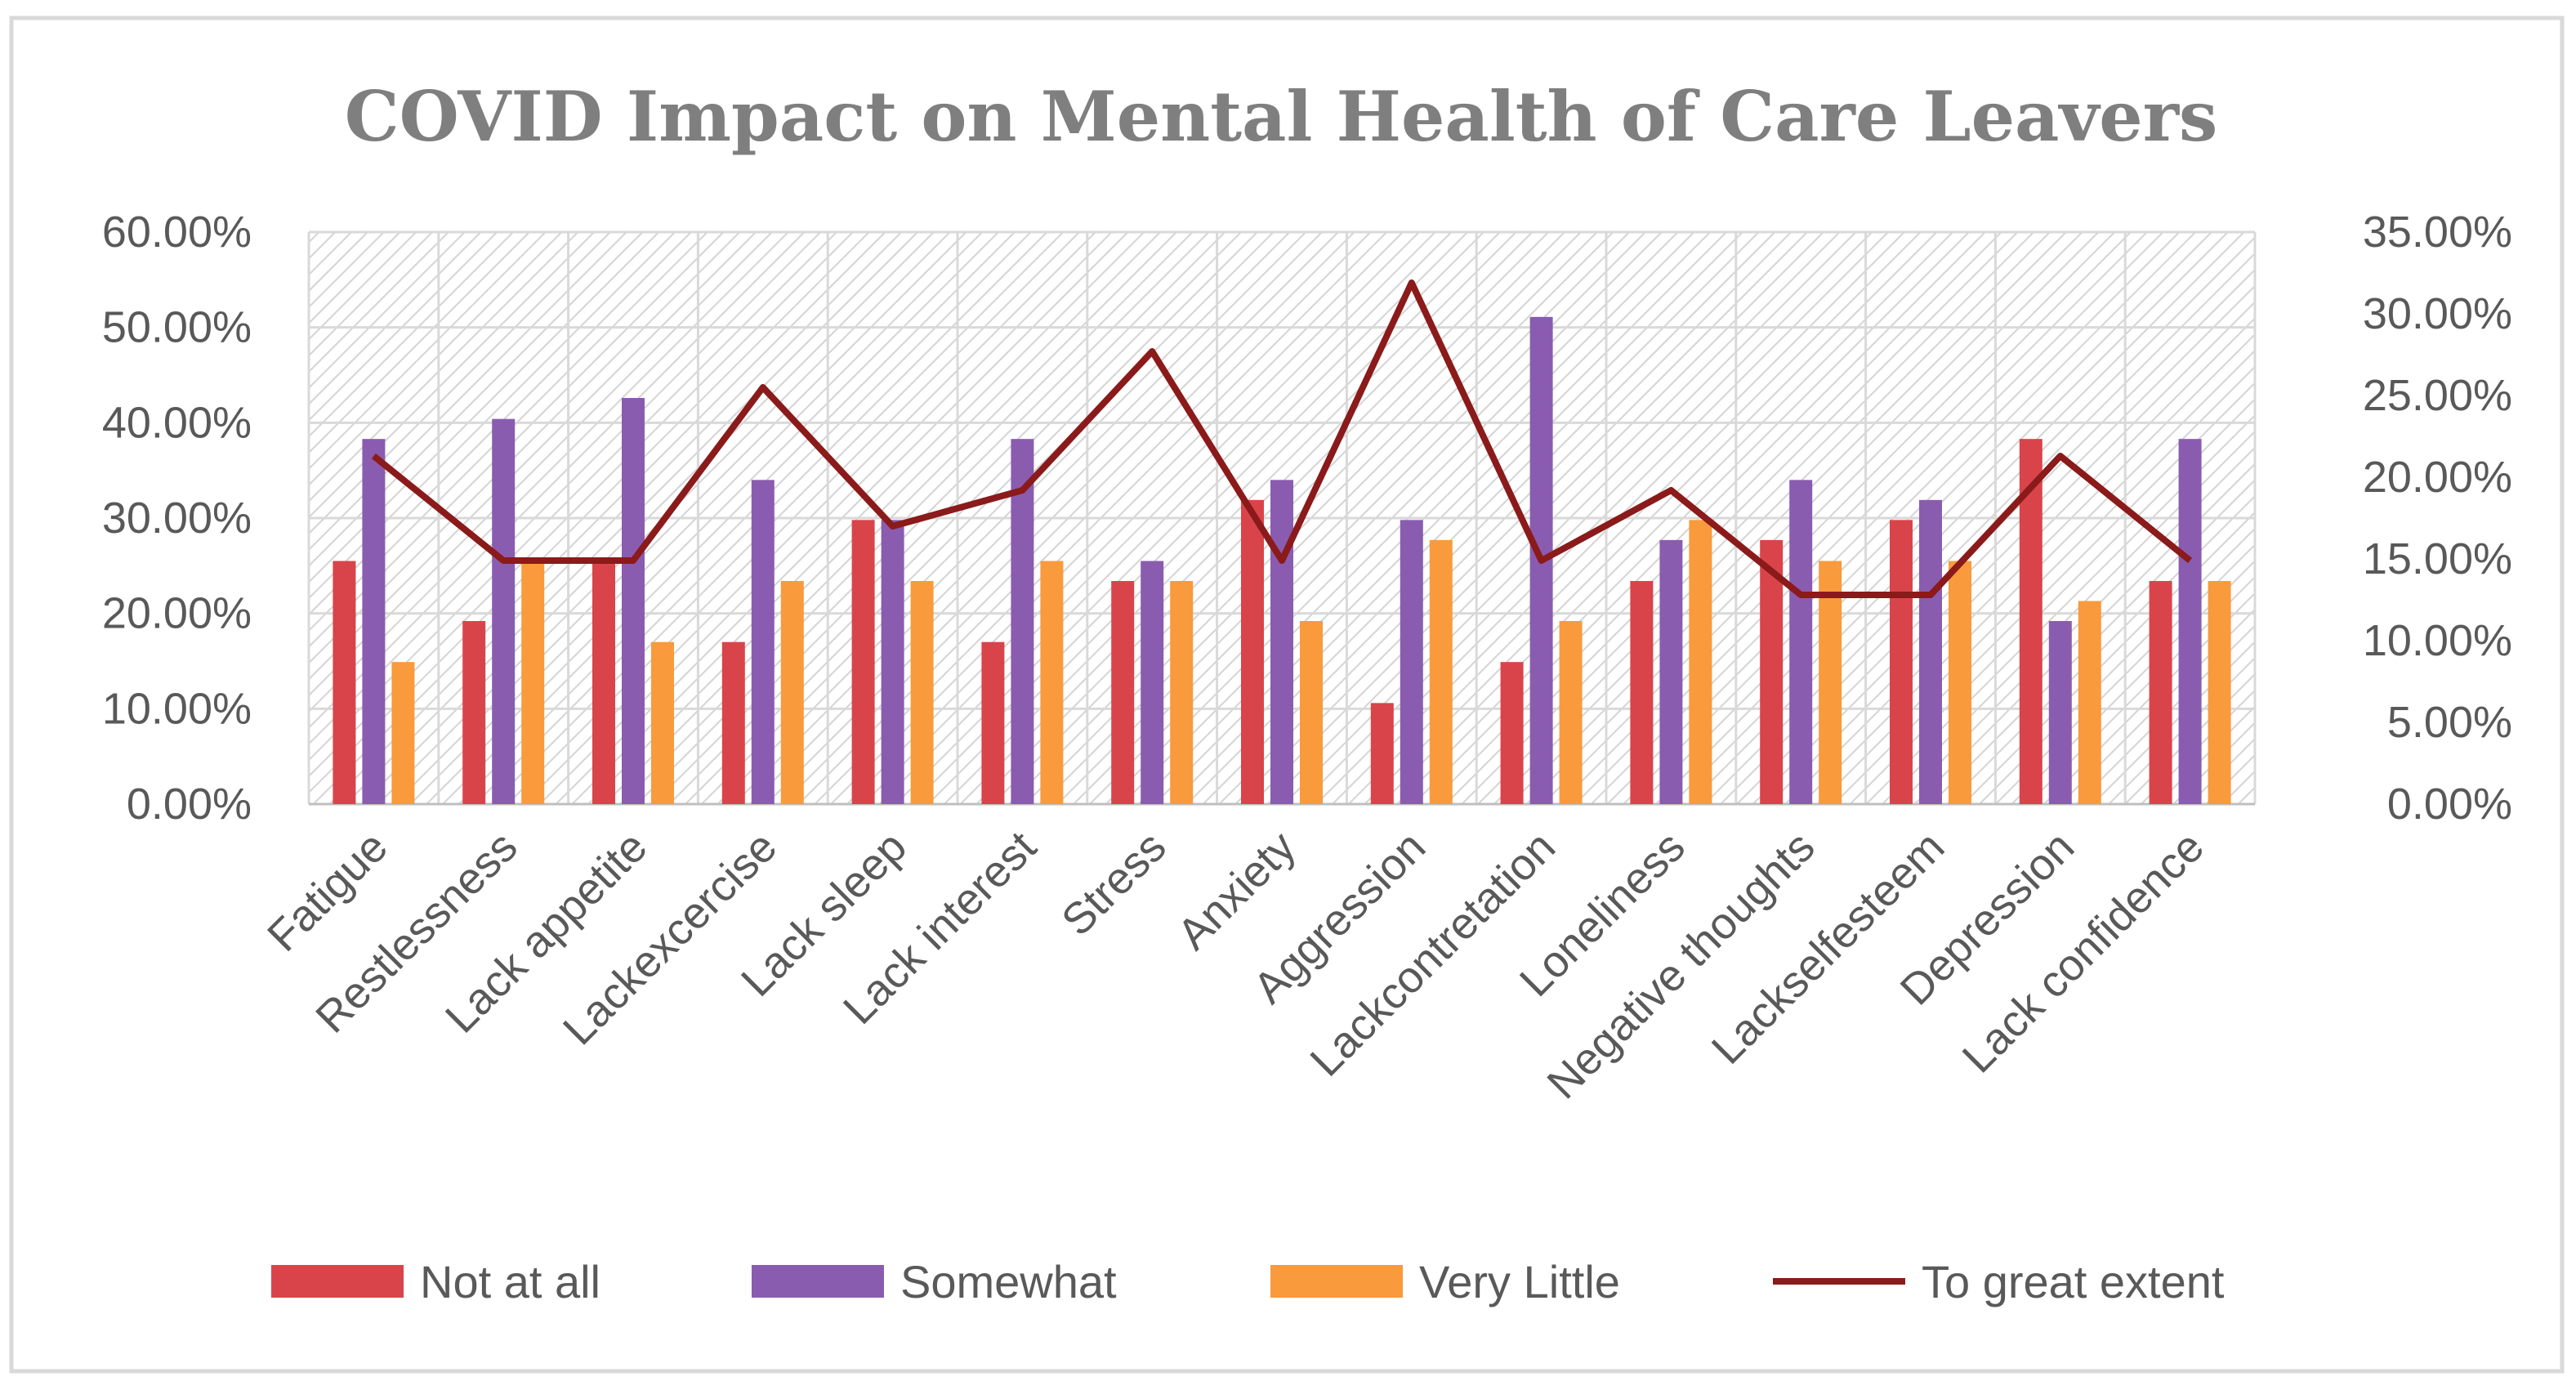  Describe the element at coordinates (1520, 1281) in the screenshot. I see `legend-label-very-little: Very Little` at that location.